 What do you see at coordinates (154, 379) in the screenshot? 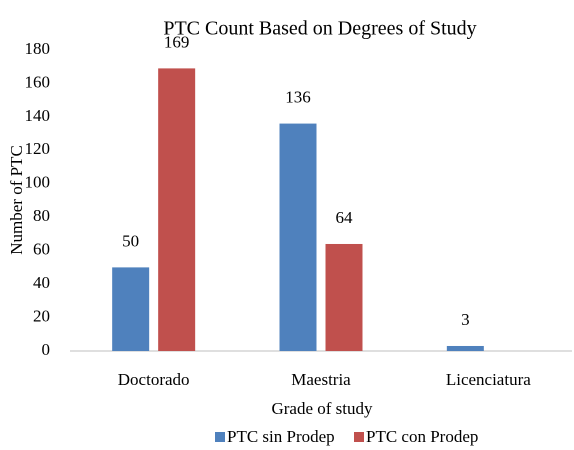
I see `x-tick-label: Doctorado` at bounding box center [154, 379].